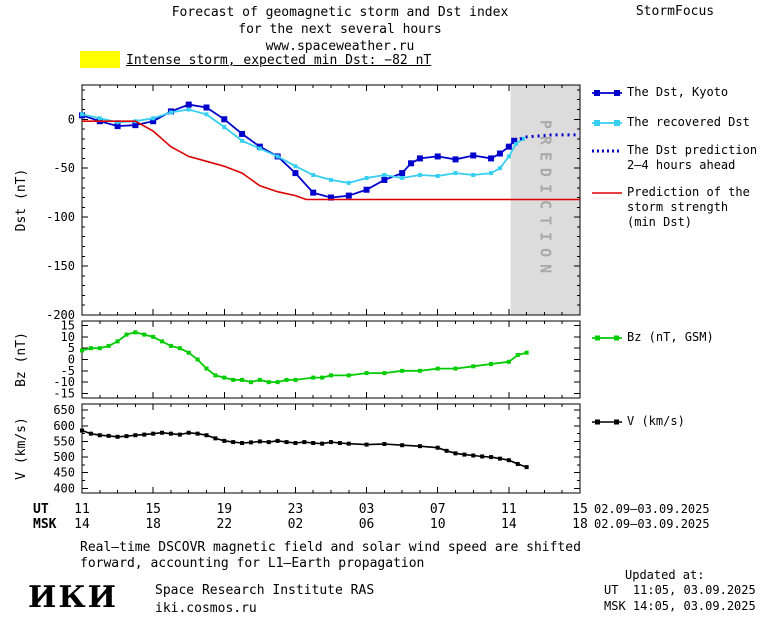 This screenshot has width=760, height=620. What do you see at coordinates (340, 46) in the screenshot?
I see `site-link: www.spaceweather.ru` at bounding box center [340, 46].